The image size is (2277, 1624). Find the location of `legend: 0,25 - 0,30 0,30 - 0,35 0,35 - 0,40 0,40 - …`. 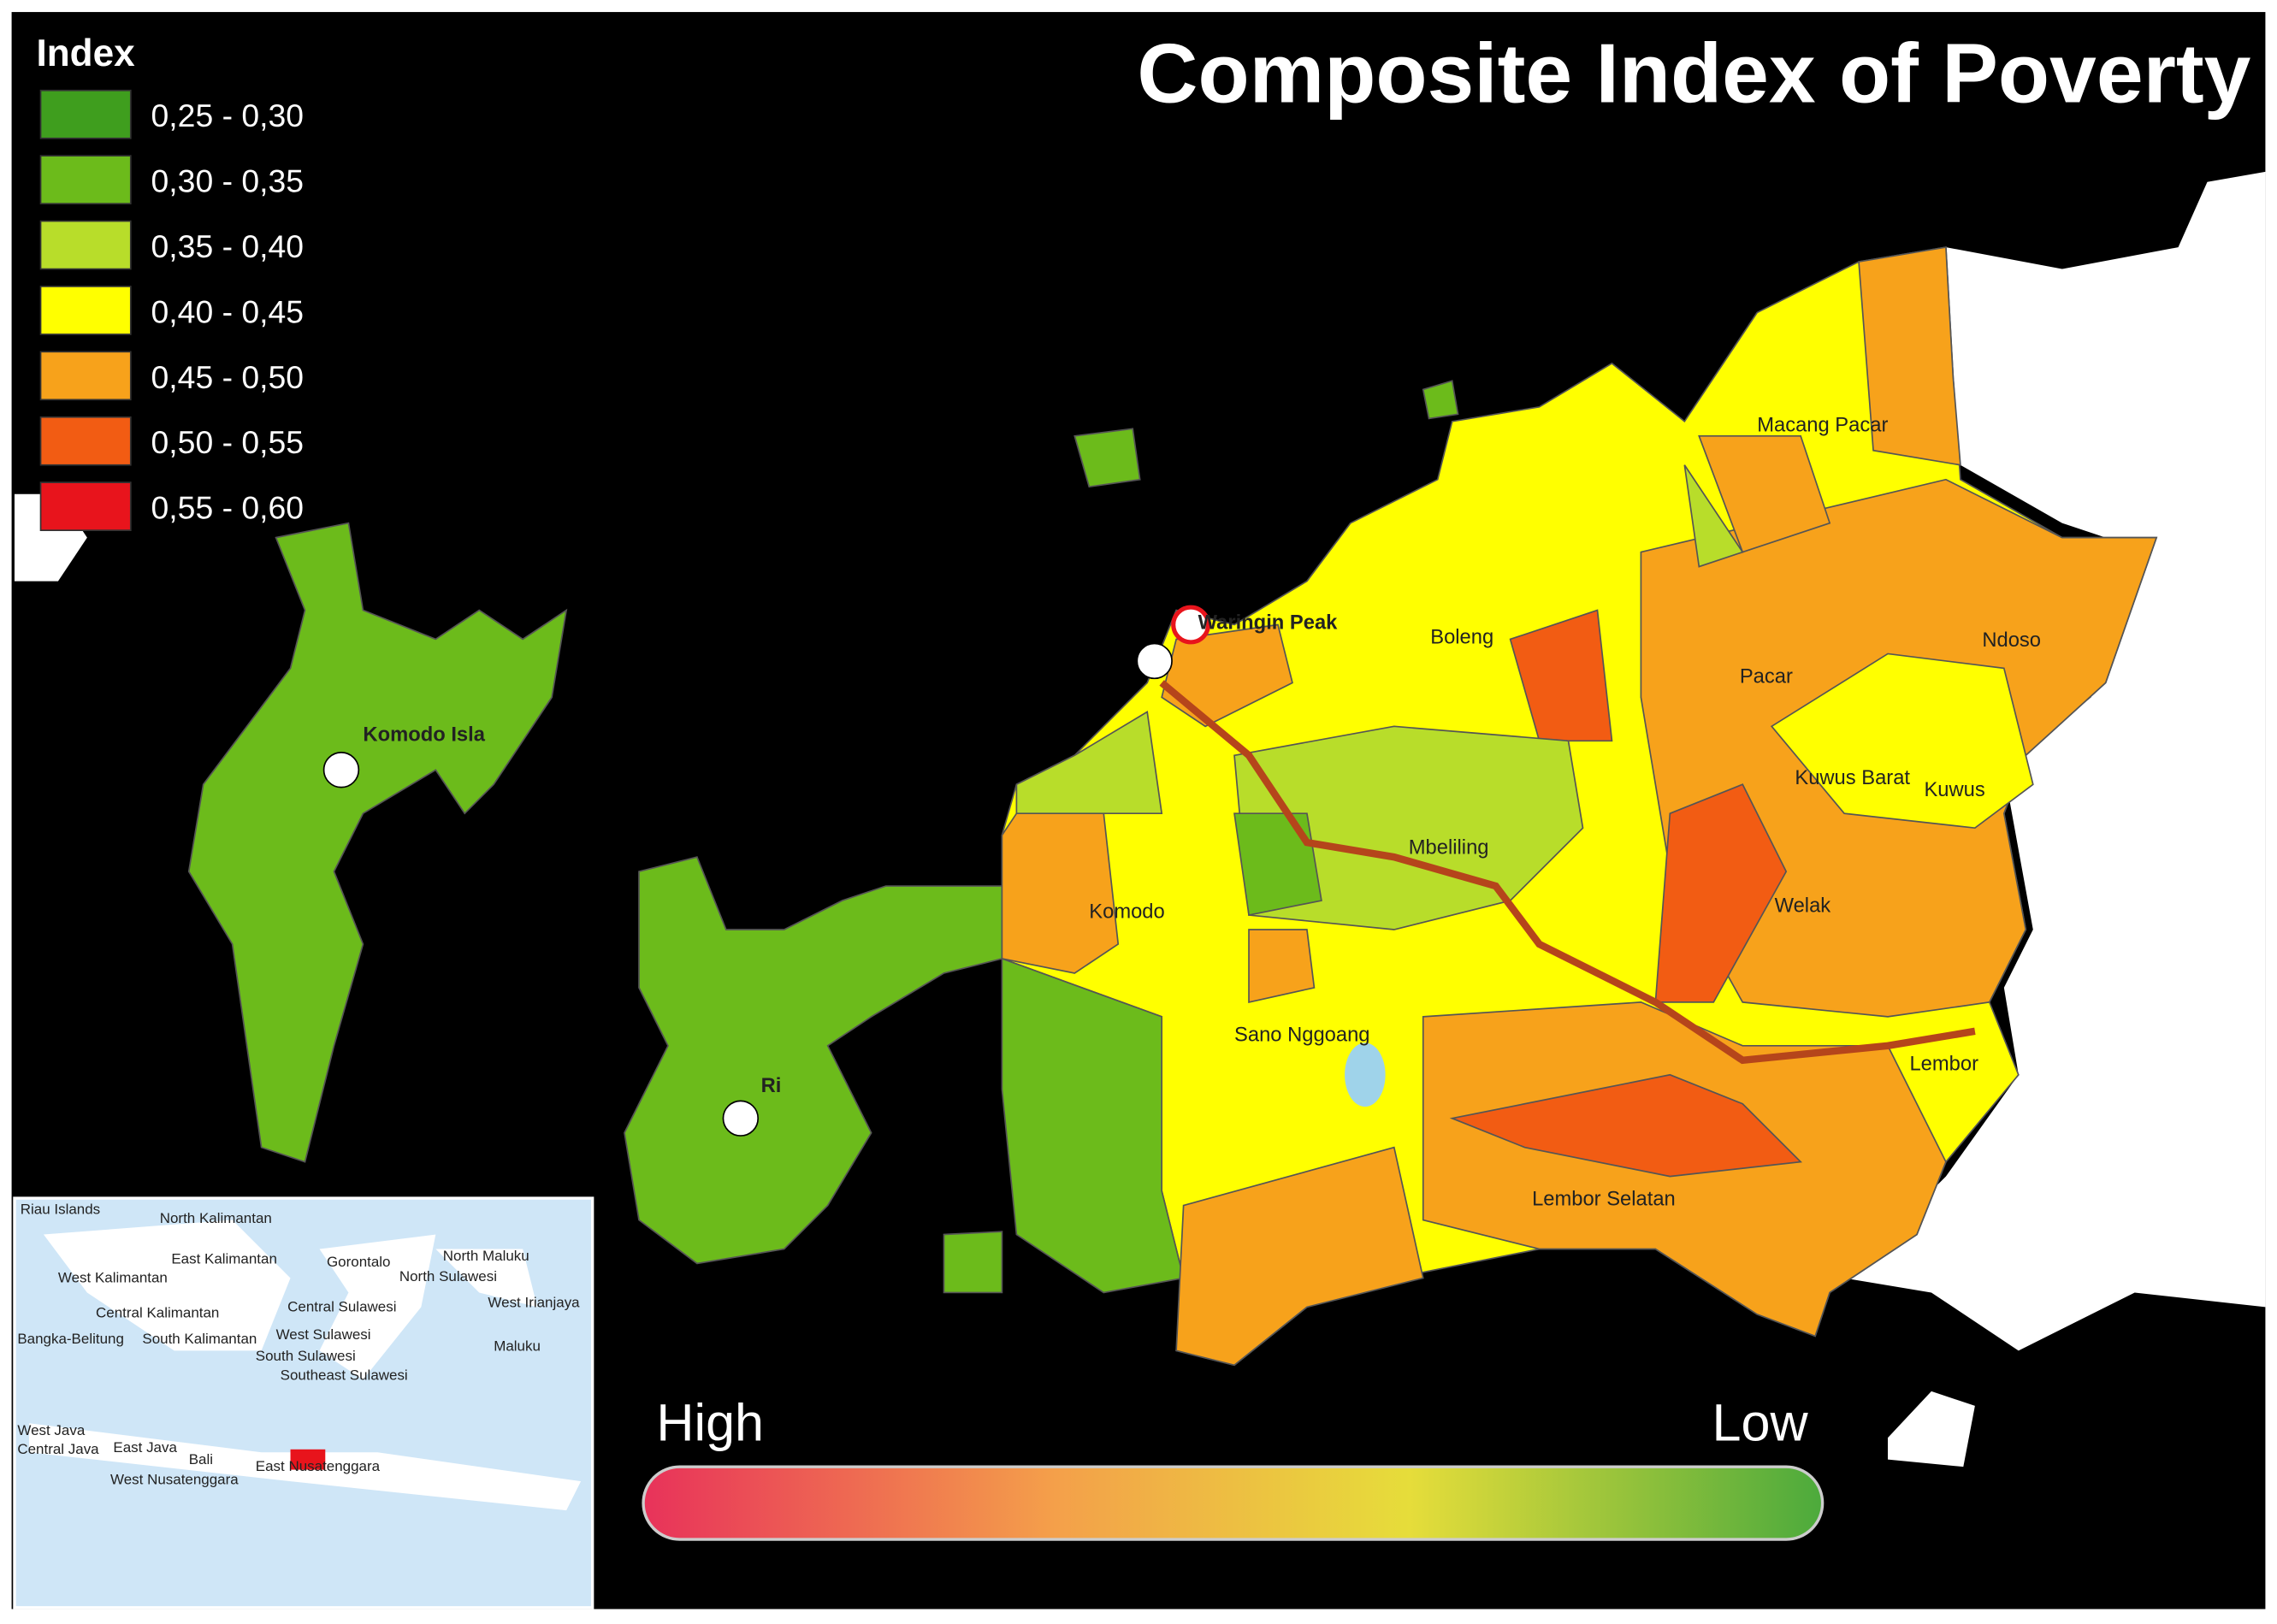

legend: 0,25 - 0,30 0,30 - 0,35 0,35 - 0,40 0,40 - … is located at coordinates (172, 310).